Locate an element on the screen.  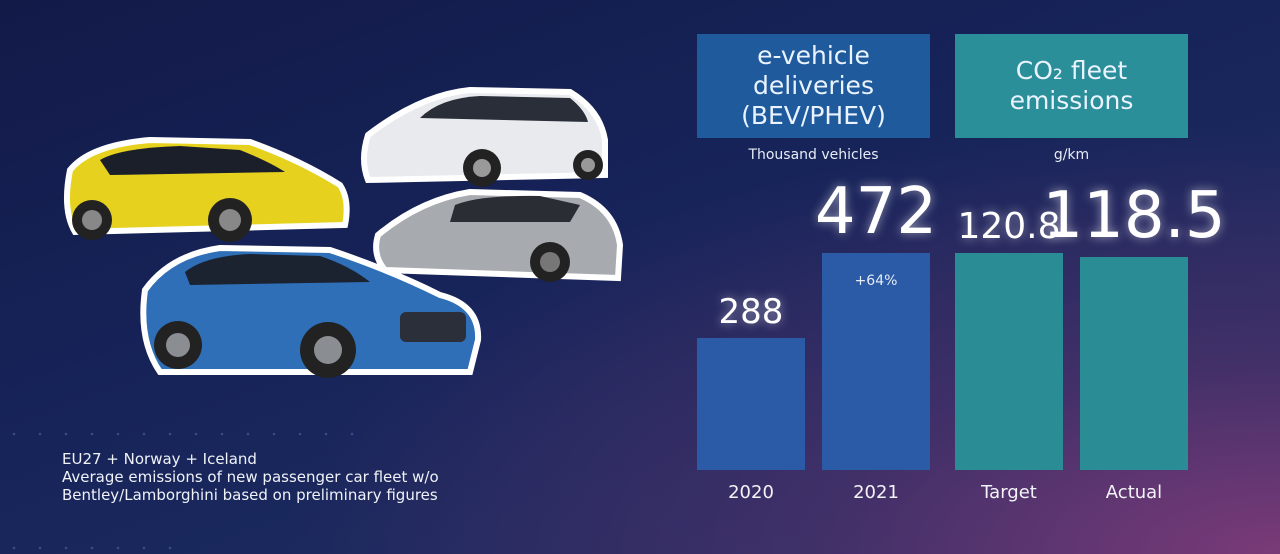
chart-title: e-vehicle deliveries (BEV/PHEV) is located at coordinates (813, 86).